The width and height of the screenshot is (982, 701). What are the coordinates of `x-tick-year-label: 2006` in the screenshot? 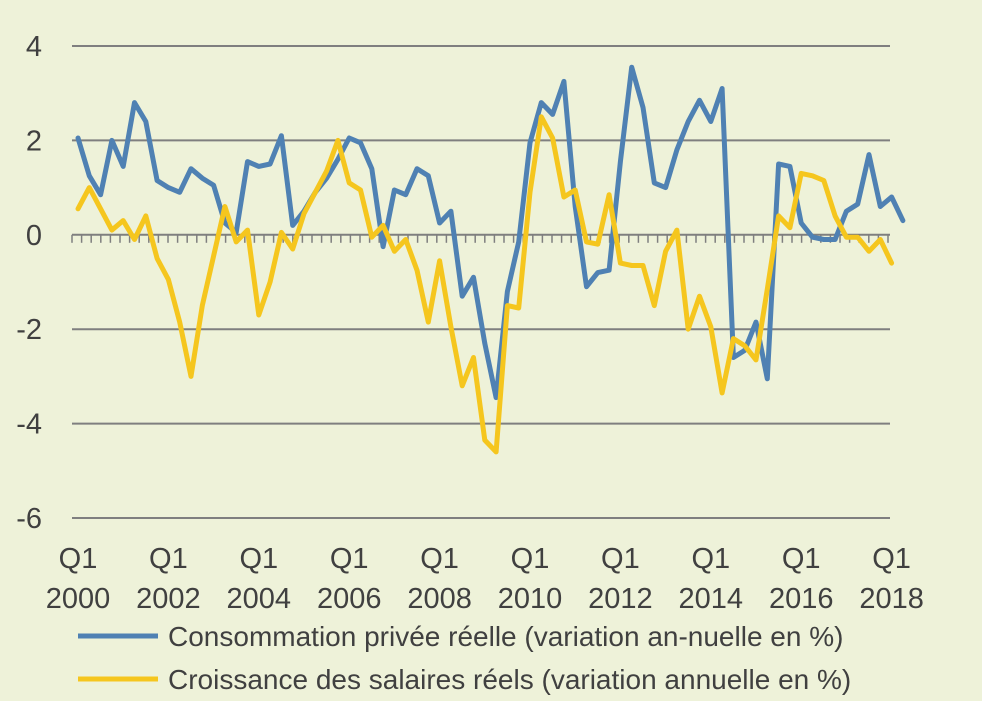 It's located at (349, 599).